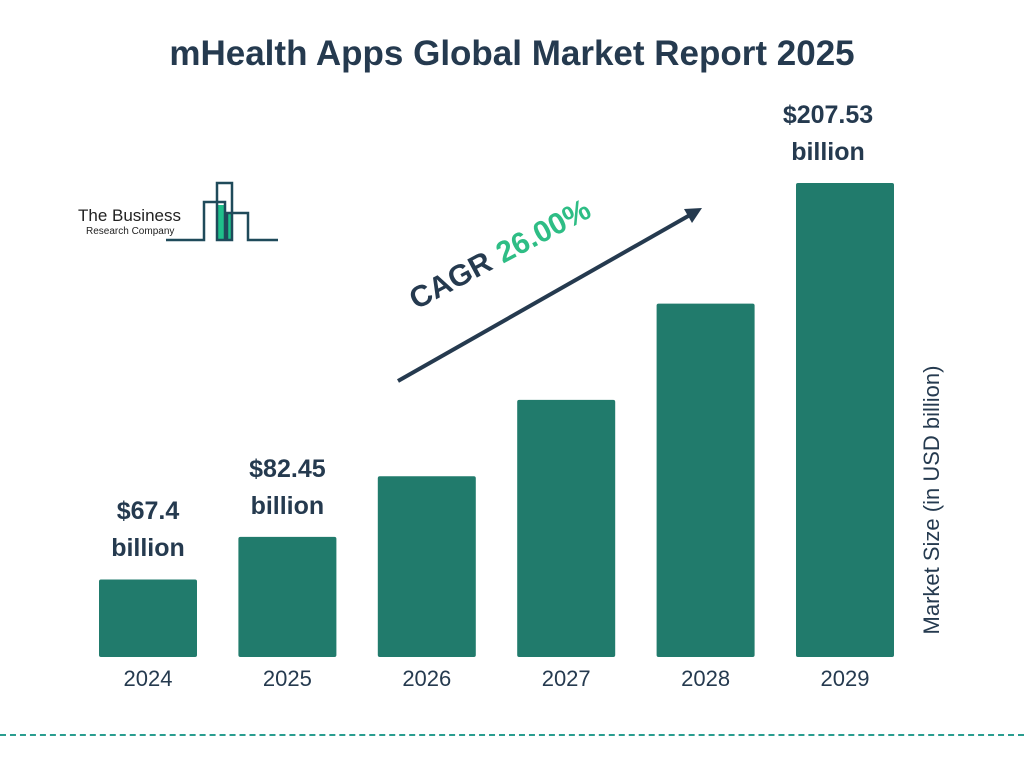  What do you see at coordinates (828, 115) in the screenshot?
I see `data-label-line1: $207.53` at bounding box center [828, 115].